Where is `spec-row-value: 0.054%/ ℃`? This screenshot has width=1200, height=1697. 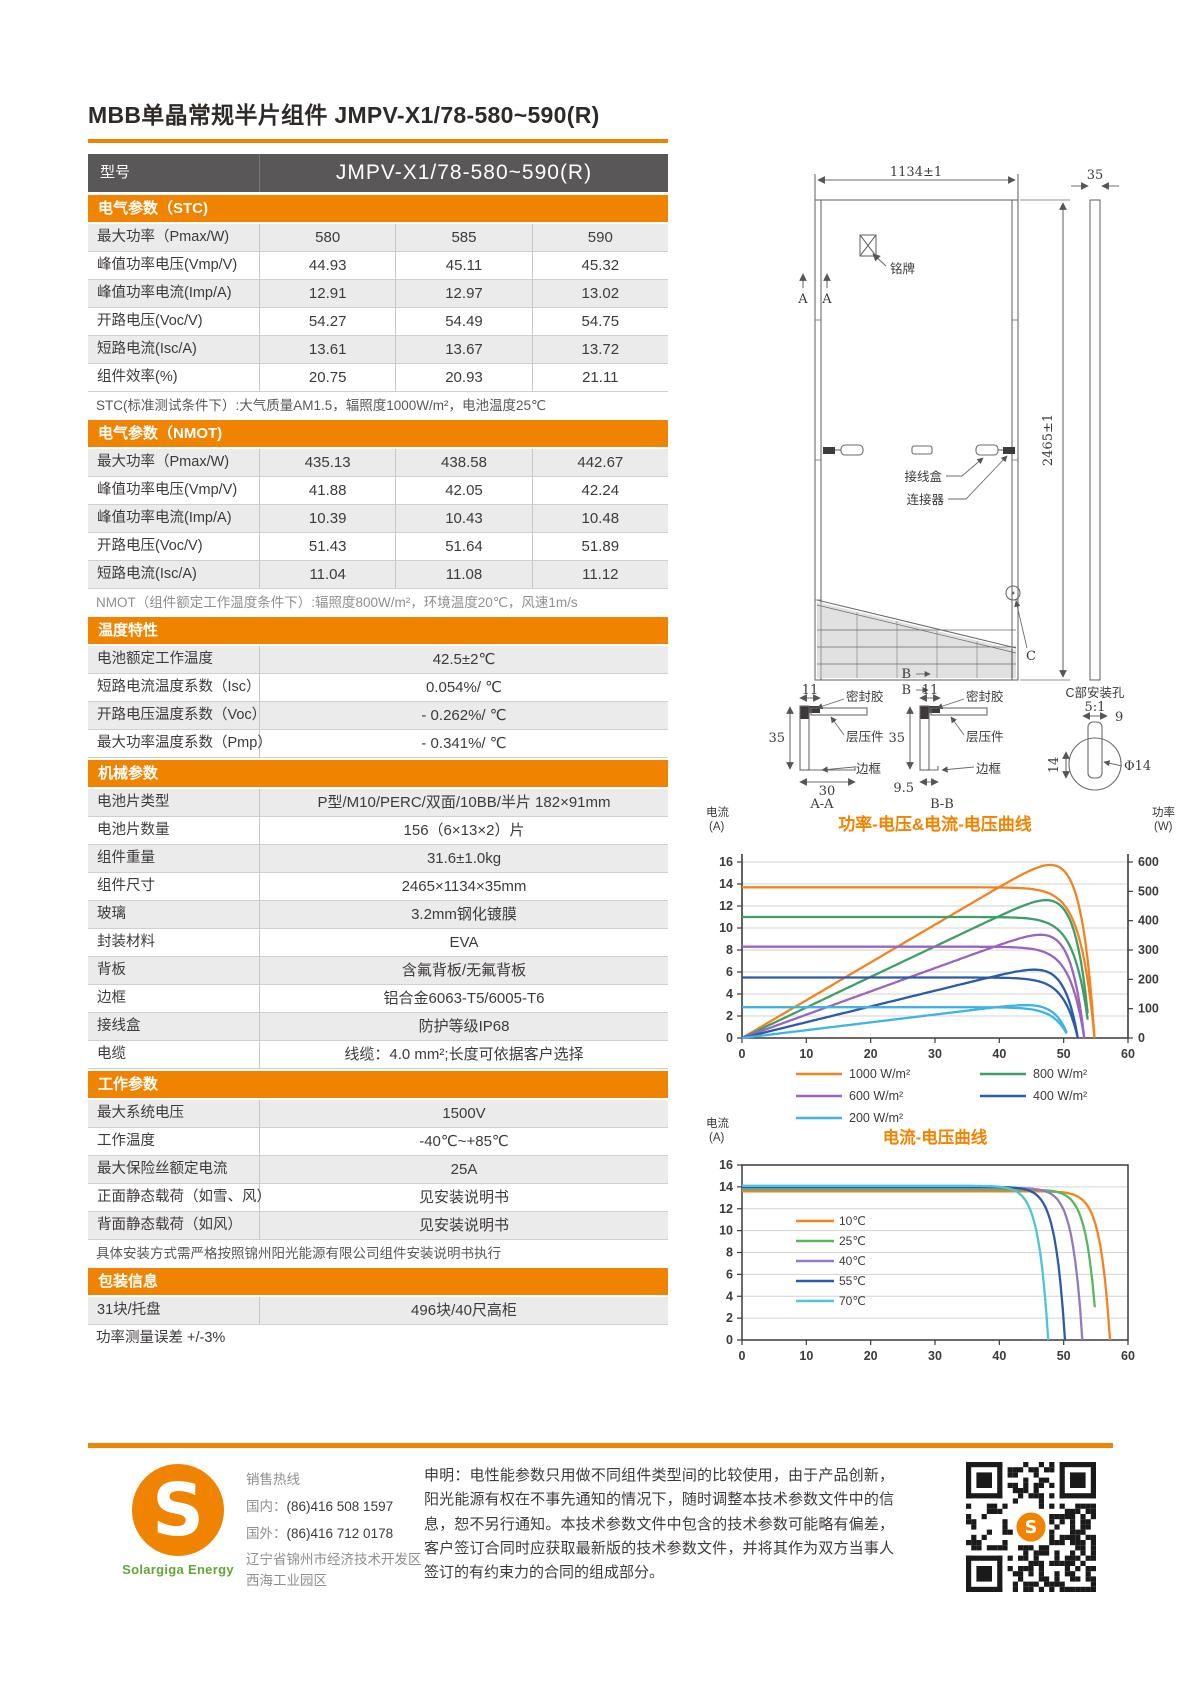 spec-row-value: 0.054%/ ℃ is located at coordinates (464, 687).